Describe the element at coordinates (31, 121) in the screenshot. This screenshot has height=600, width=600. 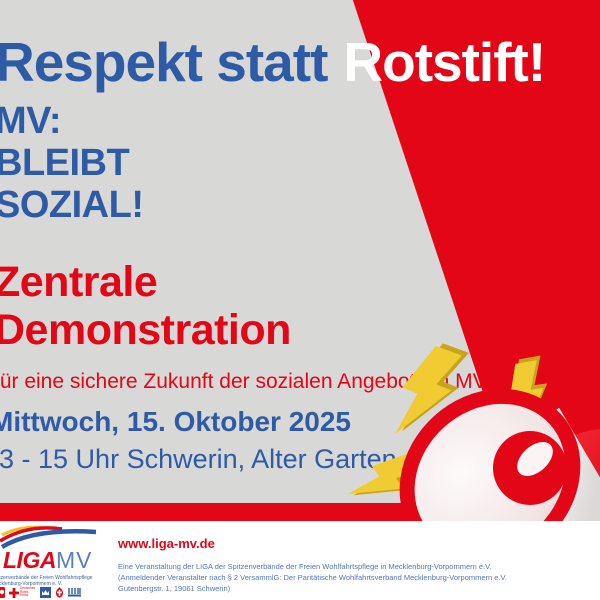
I see `slogan-line-mv: MV:` at that location.